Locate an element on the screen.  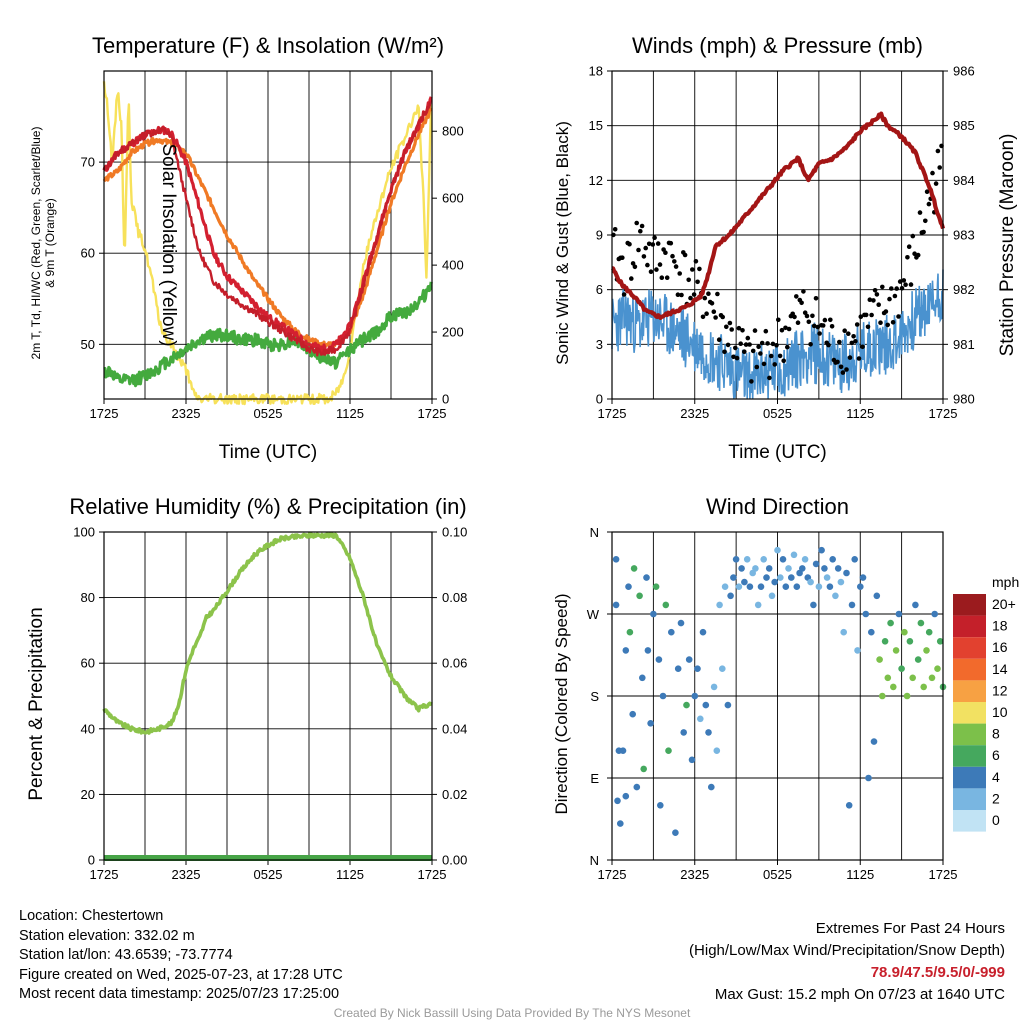
y-tick-label-right: 0.00 is located at coordinates (454, 860).